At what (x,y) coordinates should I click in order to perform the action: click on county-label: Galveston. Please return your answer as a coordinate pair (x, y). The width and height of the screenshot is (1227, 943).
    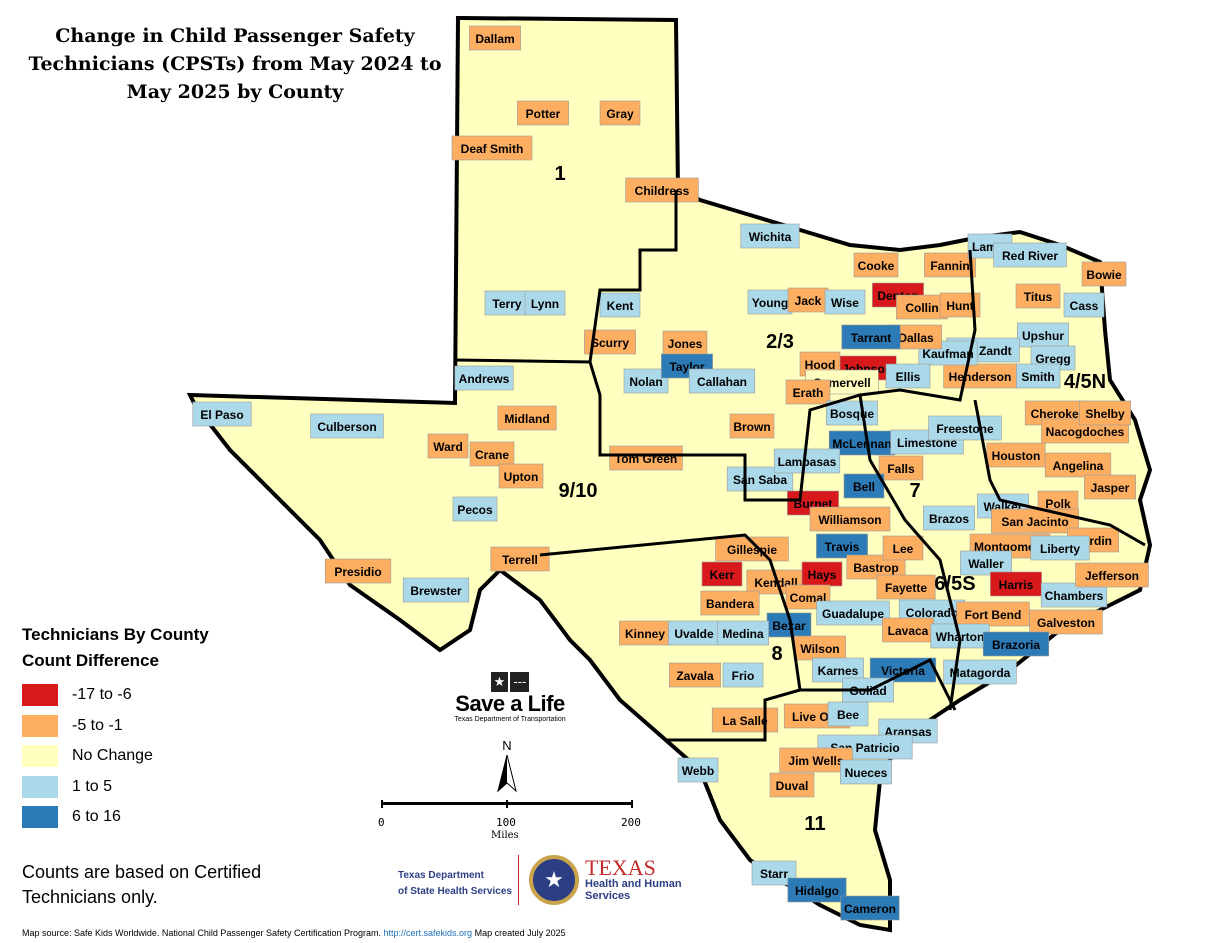
    Looking at the image, I should click on (1066, 623).